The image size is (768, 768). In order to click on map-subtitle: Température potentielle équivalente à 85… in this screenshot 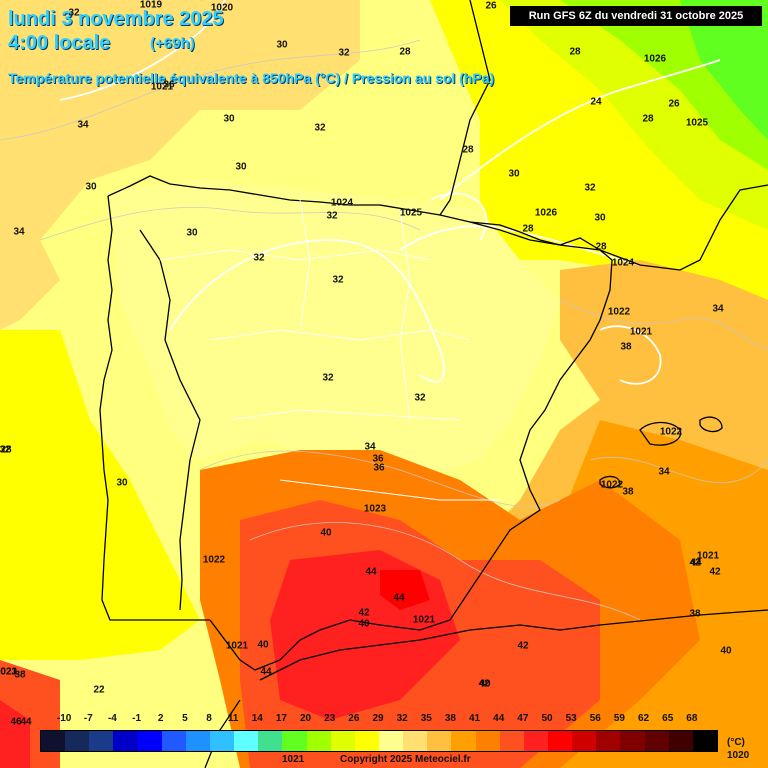, I will do `click(251, 78)`.